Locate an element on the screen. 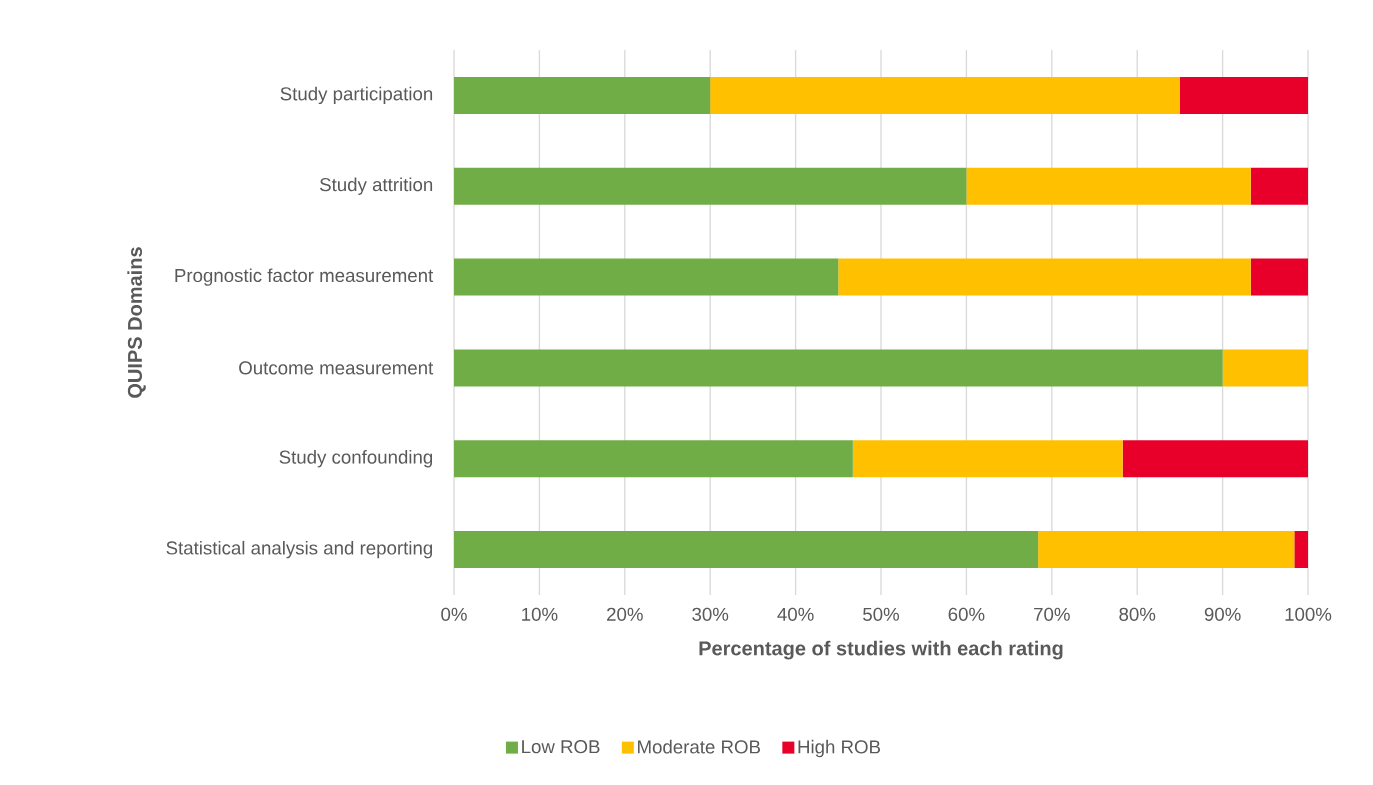 The image size is (1373, 785). x-tick-label: 50% is located at coordinates (881, 614).